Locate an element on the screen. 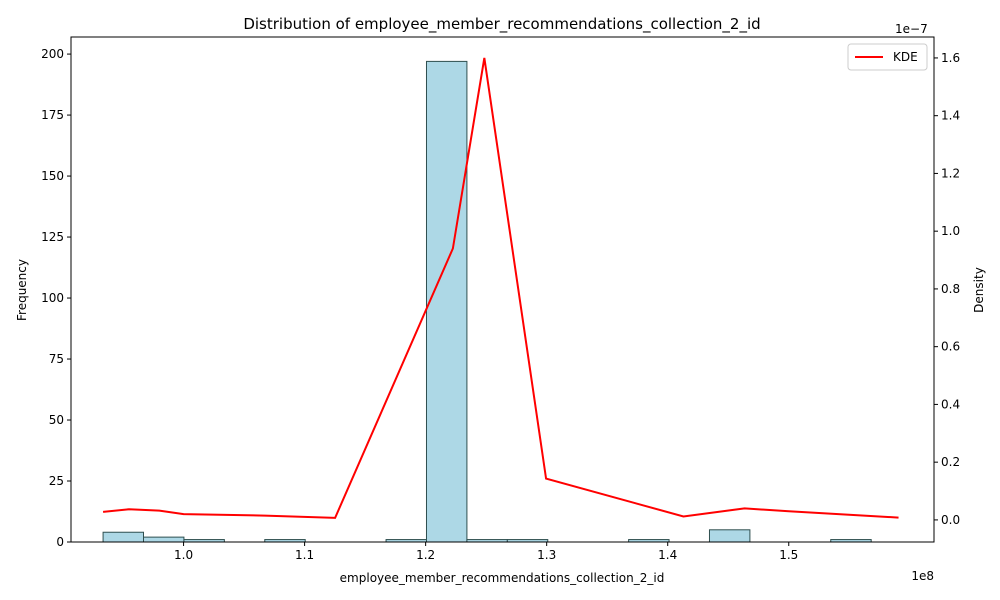 The height and width of the screenshot is (600, 1000). legend-kde-label: KDE is located at coordinates (905, 57).